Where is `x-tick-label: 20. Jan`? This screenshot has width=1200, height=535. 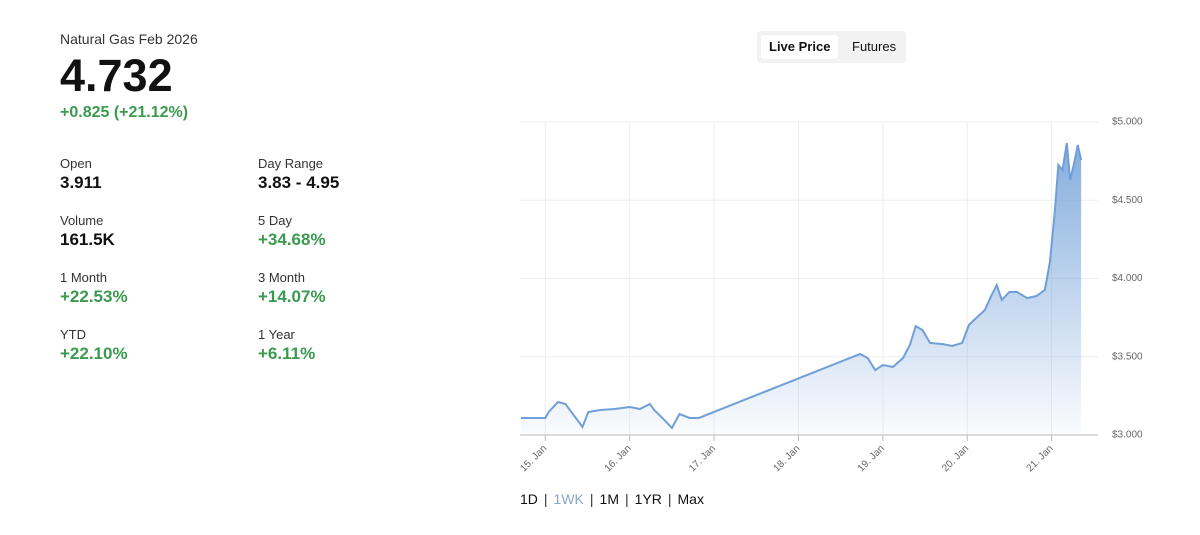 x-tick-label: 20. Jan is located at coordinates (955, 458).